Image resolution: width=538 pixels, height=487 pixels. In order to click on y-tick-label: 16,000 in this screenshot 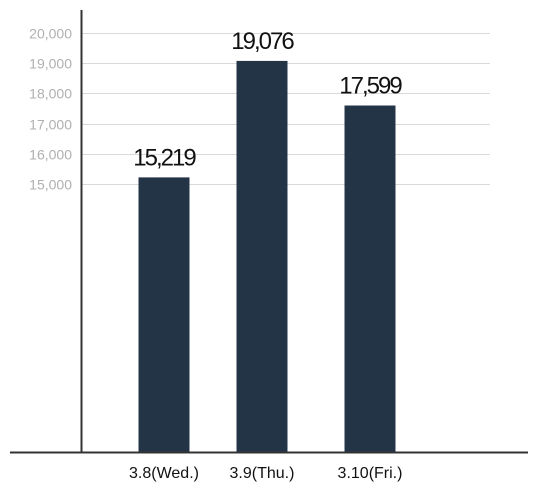, I will do `click(50, 155)`.